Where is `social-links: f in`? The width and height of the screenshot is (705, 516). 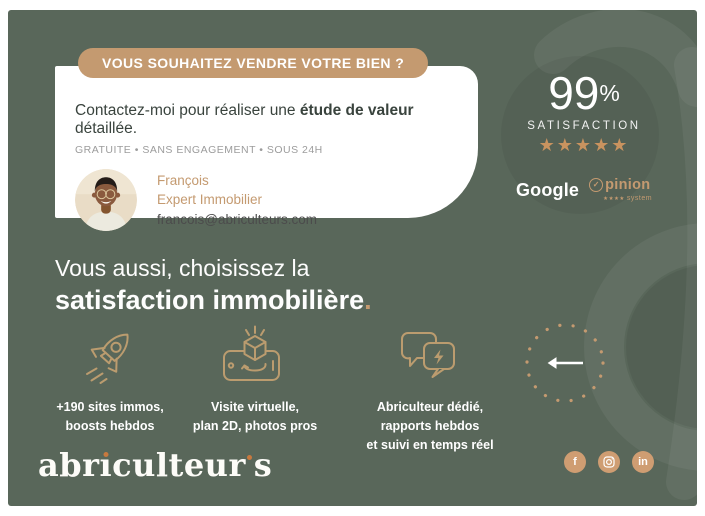 social-links: f in is located at coordinates (609, 462).